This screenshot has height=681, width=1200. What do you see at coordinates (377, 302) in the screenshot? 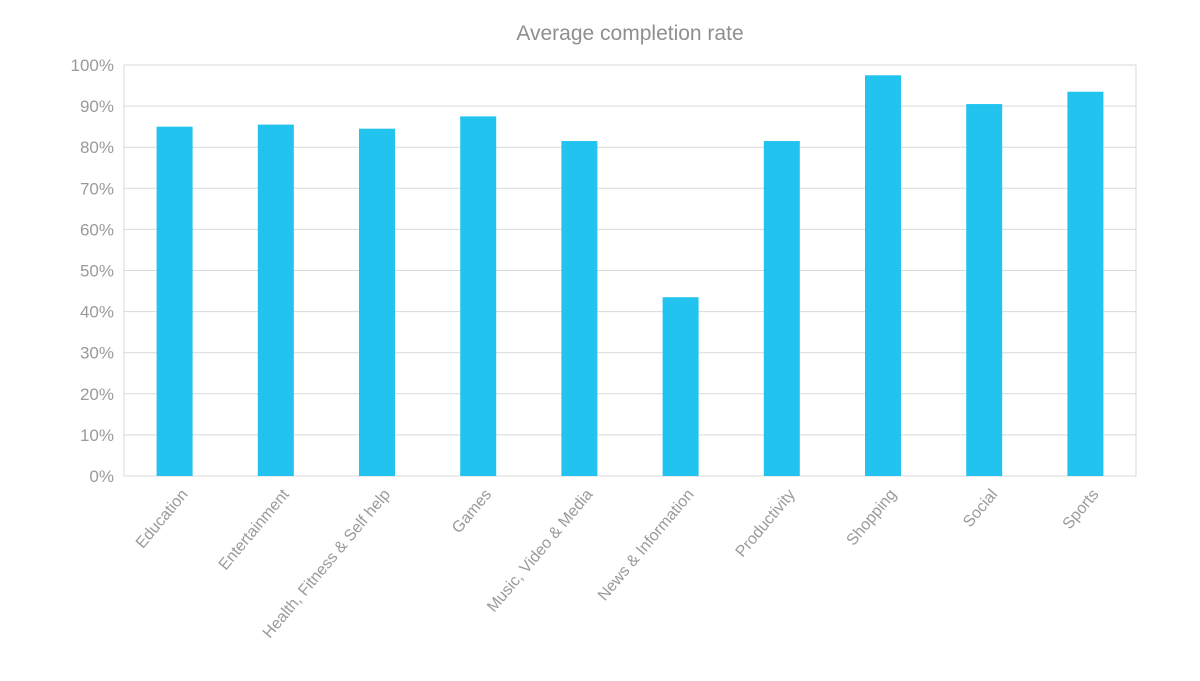
I see `bar-health-fitness-self-help` at bounding box center [377, 302].